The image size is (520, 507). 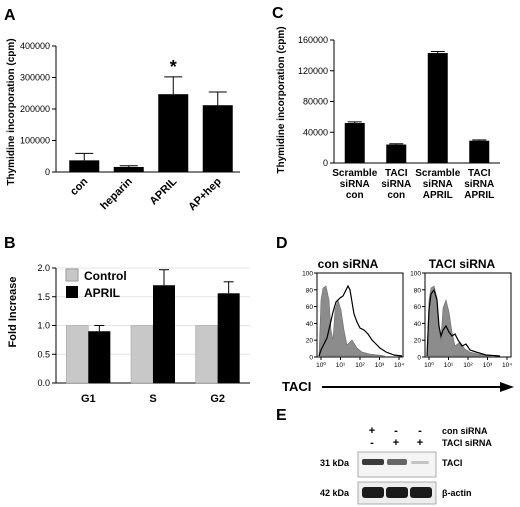 What do you see at coordinates (35, 78) in the screenshot?
I see `chart-a-ytick-label: 300000` at bounding box center [35, 78].